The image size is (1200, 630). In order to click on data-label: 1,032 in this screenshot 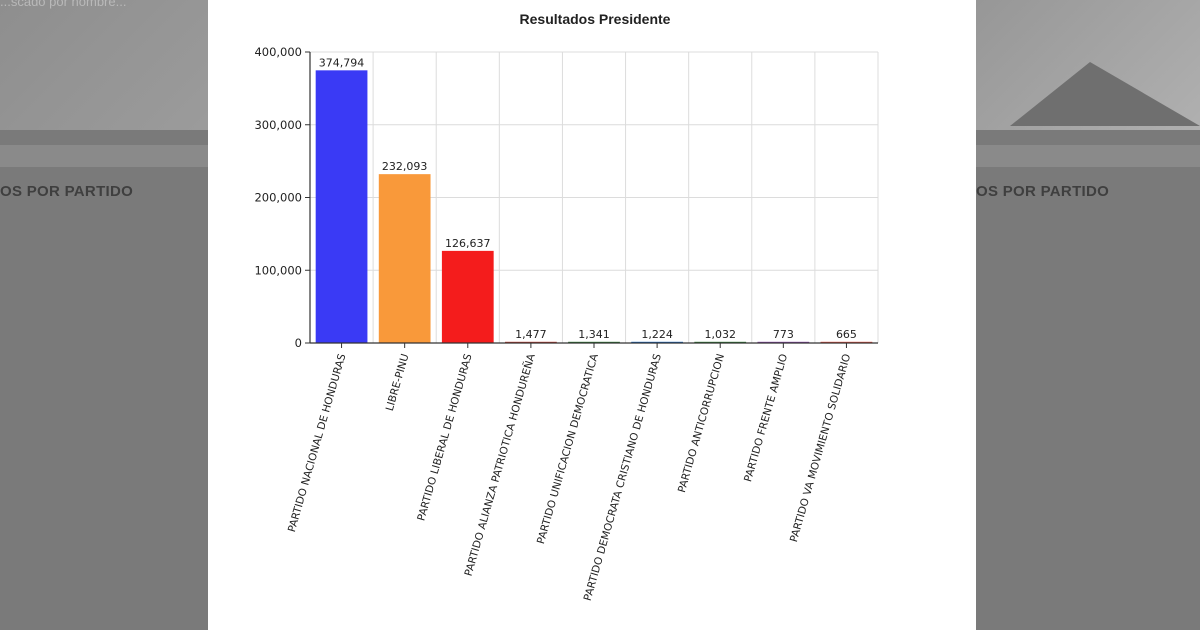, I will do `click(720, 334)`.